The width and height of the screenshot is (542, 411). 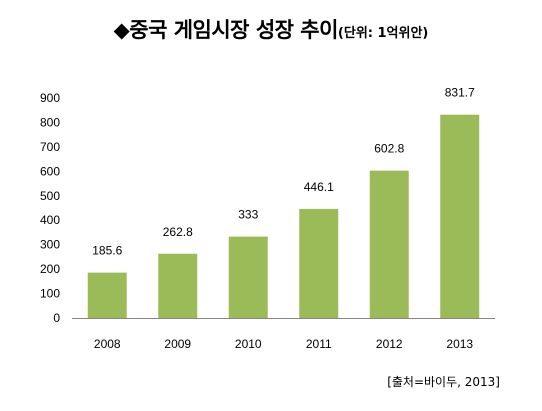 I want to click on bar-2009, so click(x=178, y=285).